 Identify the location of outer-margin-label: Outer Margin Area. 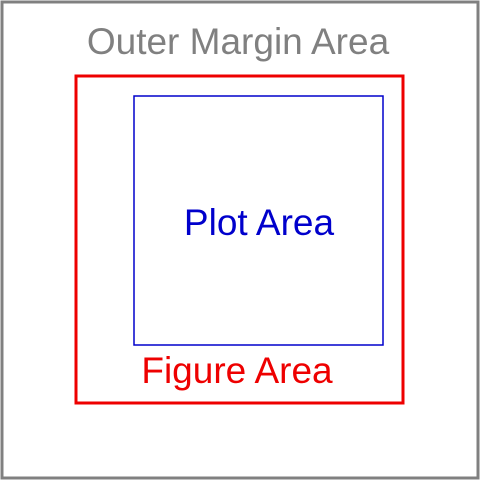
(238, 41).